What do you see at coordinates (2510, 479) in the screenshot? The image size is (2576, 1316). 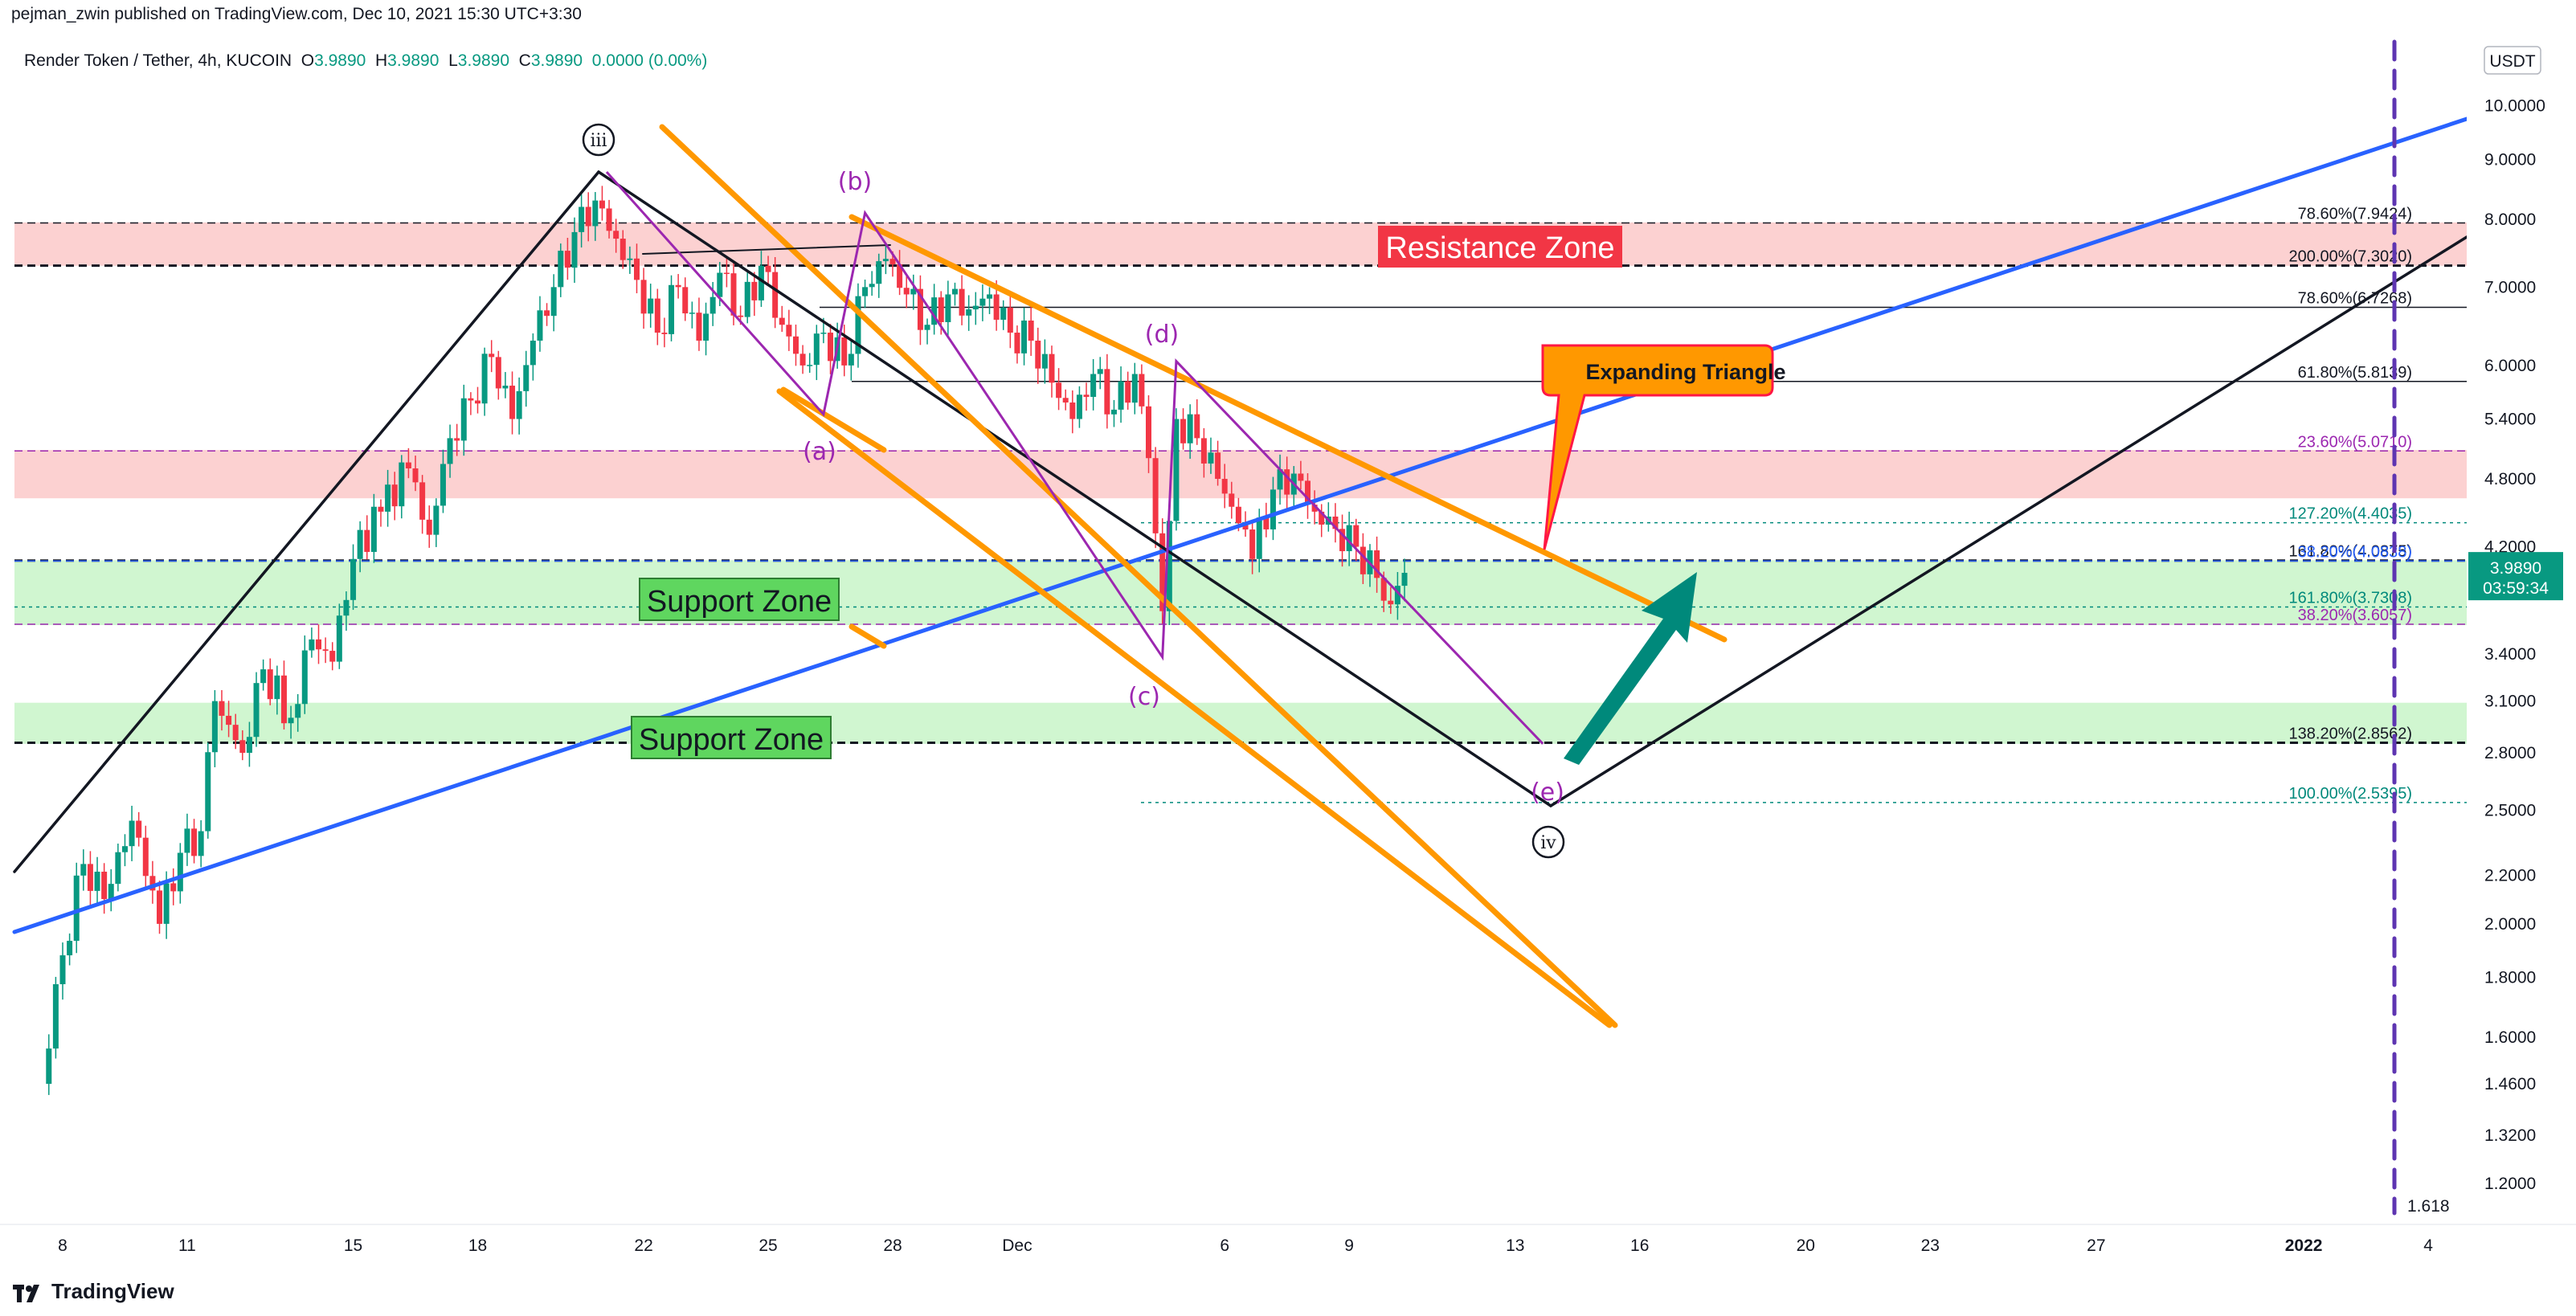 I see `price-tick-6: 4.8000` at bounding box center [2510, 479].